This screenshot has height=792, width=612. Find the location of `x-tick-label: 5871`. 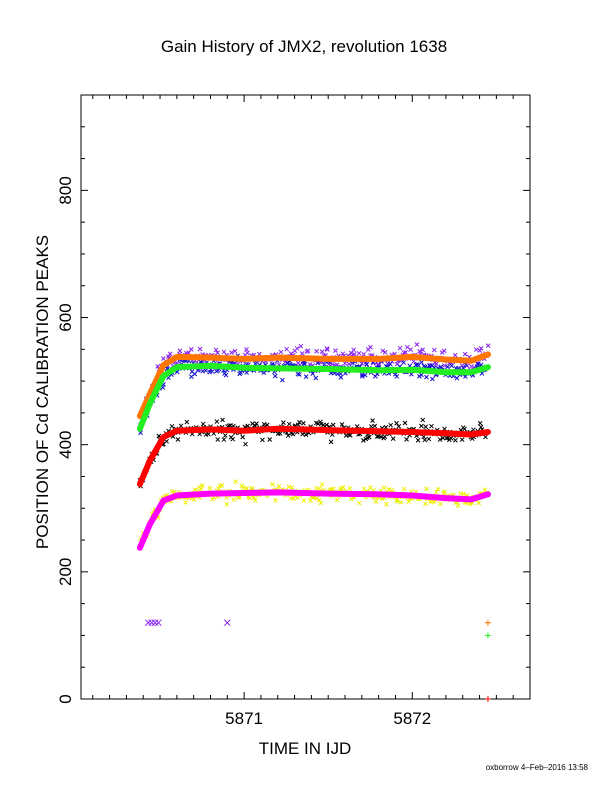

x-tick-label: 5871 is located at coordinates (244, 718).